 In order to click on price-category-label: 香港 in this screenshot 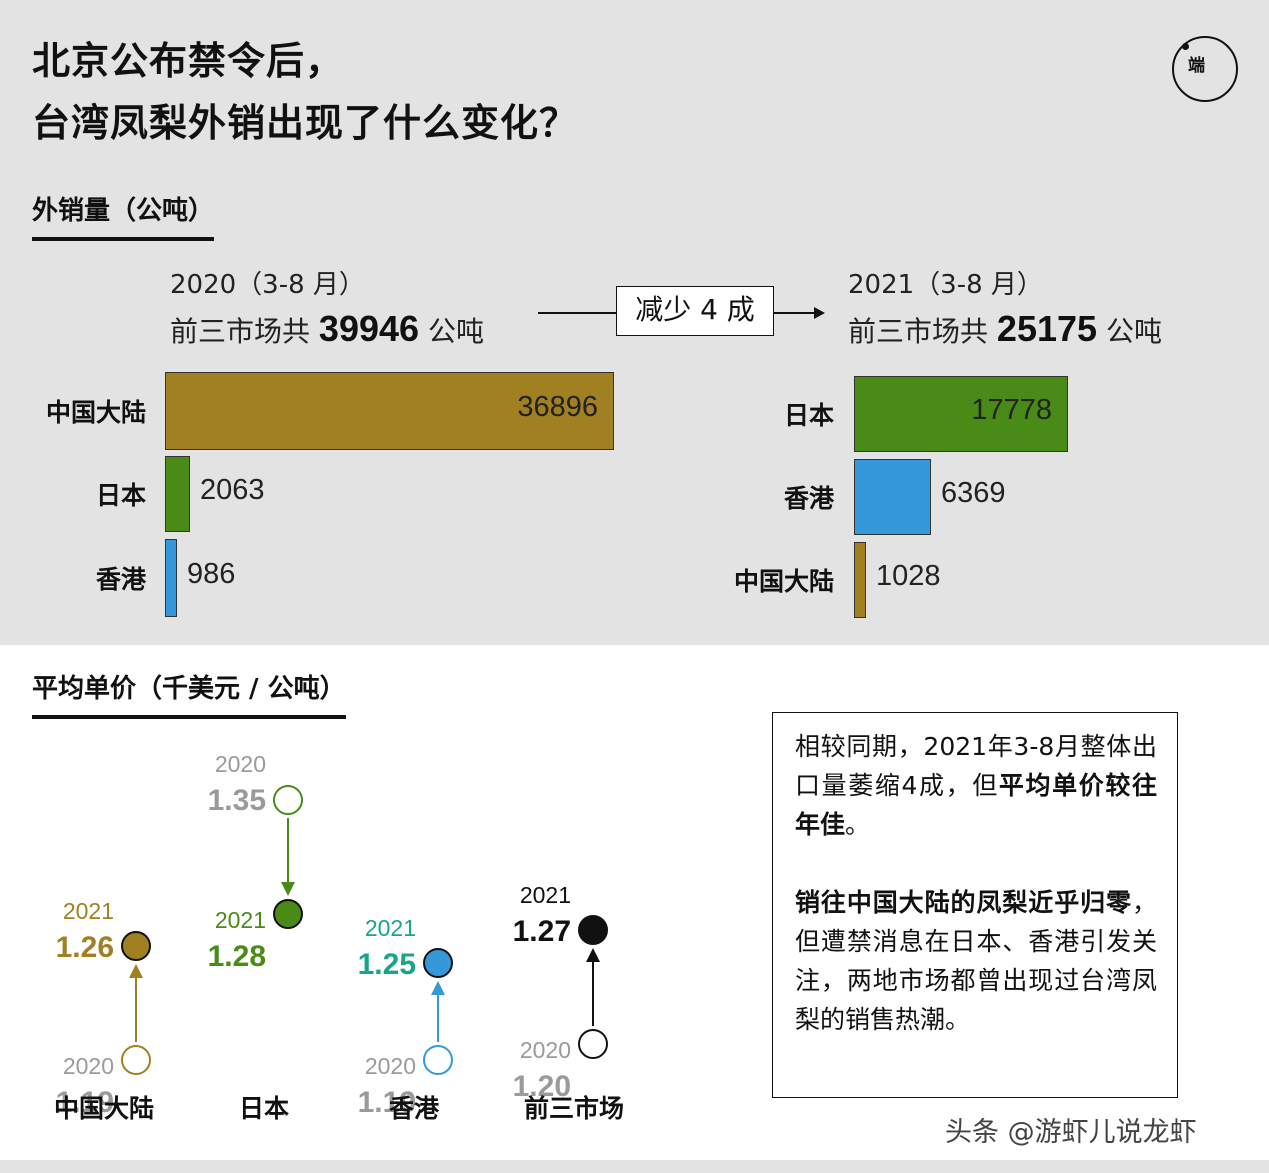, I will do `click(414, 1108)`.